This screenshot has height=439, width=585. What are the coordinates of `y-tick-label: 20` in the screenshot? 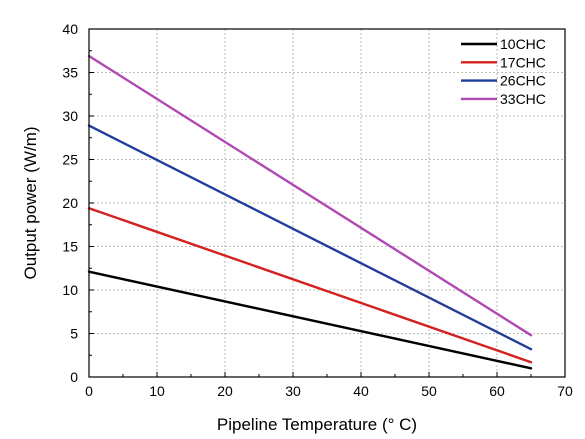 It's located at (70, 203).